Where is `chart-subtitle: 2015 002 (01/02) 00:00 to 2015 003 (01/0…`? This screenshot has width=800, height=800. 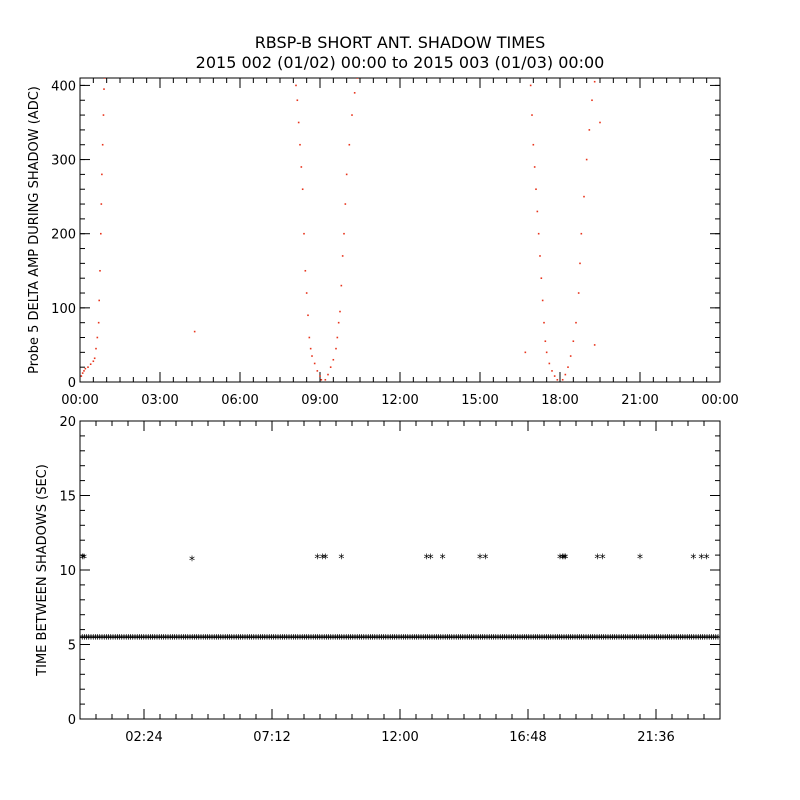 chart-subtitle: 2015 002 (01/02) 00:00 to 2015 003 (01/0… is located at coordinates (400, 62).